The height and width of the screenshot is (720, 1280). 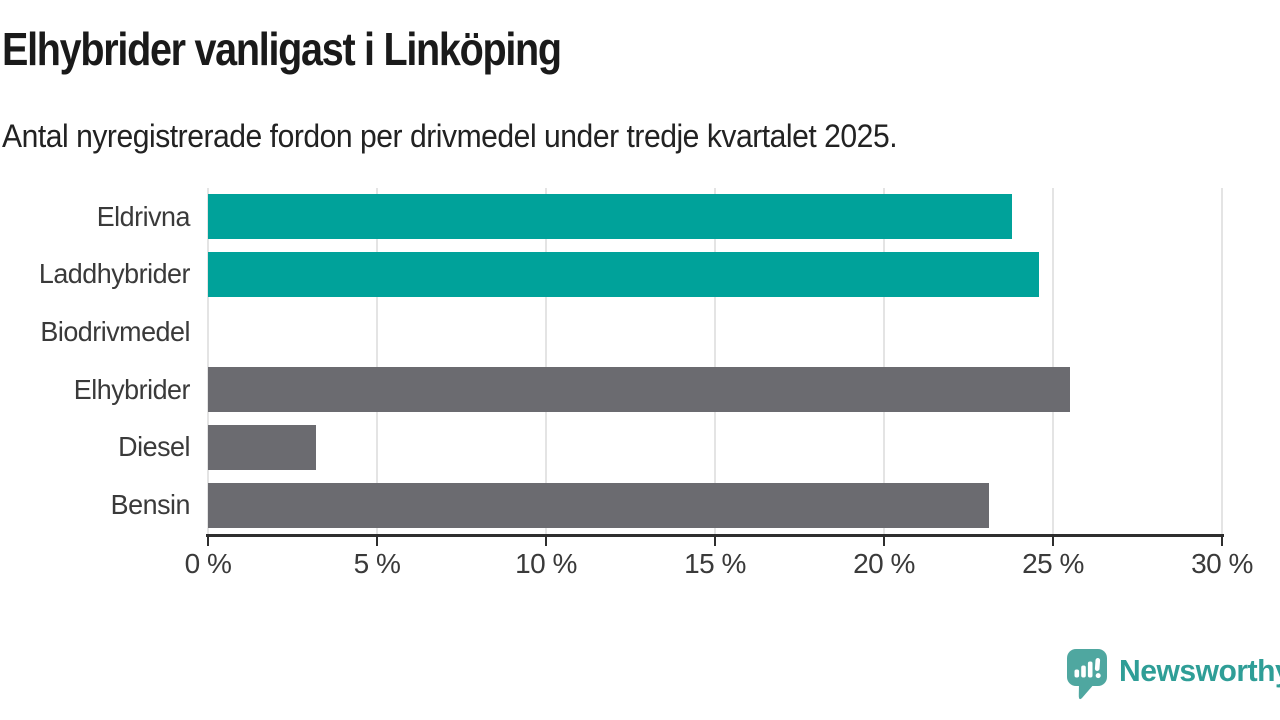 What do you see at coordinates (639, 390) in the screenshot?
I see `bar-elhybrider` at bounding box center [639, 390].